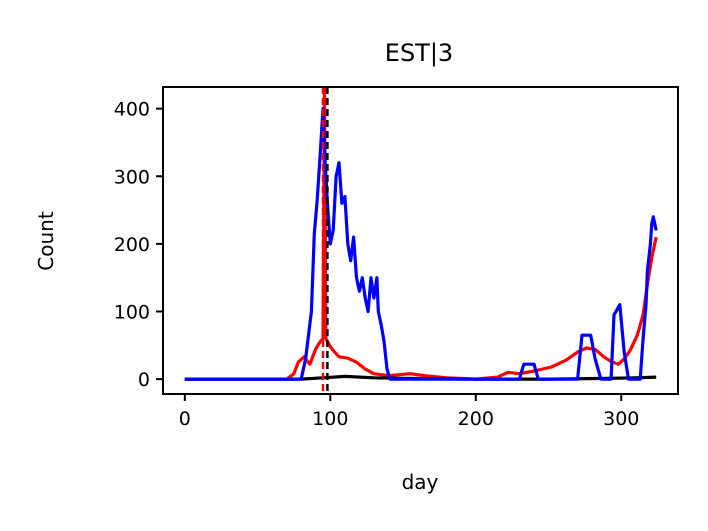 The image size is (708, 531). What do you see at coordinates (420, 482) in the screenshot?
I see `x-axis-label: day` at bounding box center [420, 482].